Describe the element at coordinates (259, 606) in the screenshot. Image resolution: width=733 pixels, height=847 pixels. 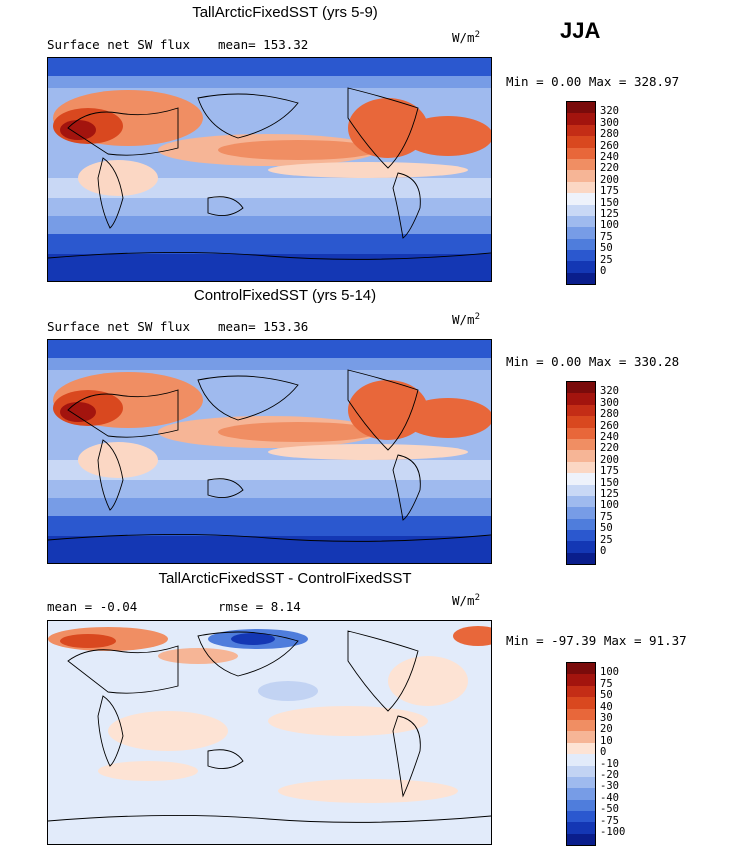
I see `panel-3-rmse: rmse = 8.14` at that location.